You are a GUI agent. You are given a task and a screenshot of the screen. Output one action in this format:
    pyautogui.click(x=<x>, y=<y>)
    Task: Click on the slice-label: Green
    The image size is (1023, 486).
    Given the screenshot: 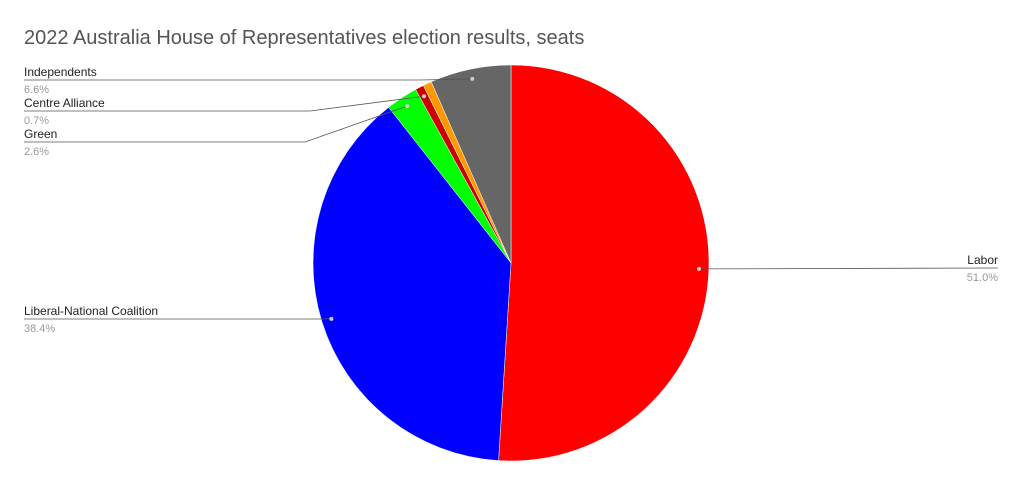 What is the action you would take?
    pyautogui.click(x=40, y=134)
    